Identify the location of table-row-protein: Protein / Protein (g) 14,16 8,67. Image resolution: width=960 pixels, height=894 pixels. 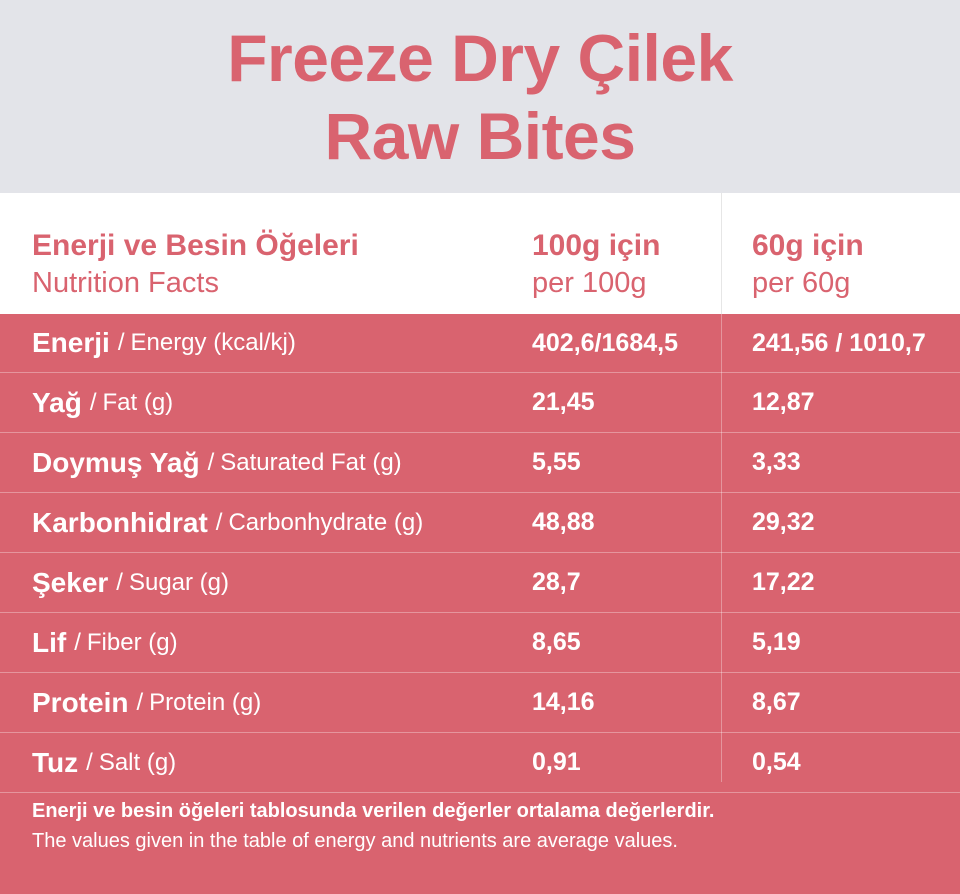
(480, 703).